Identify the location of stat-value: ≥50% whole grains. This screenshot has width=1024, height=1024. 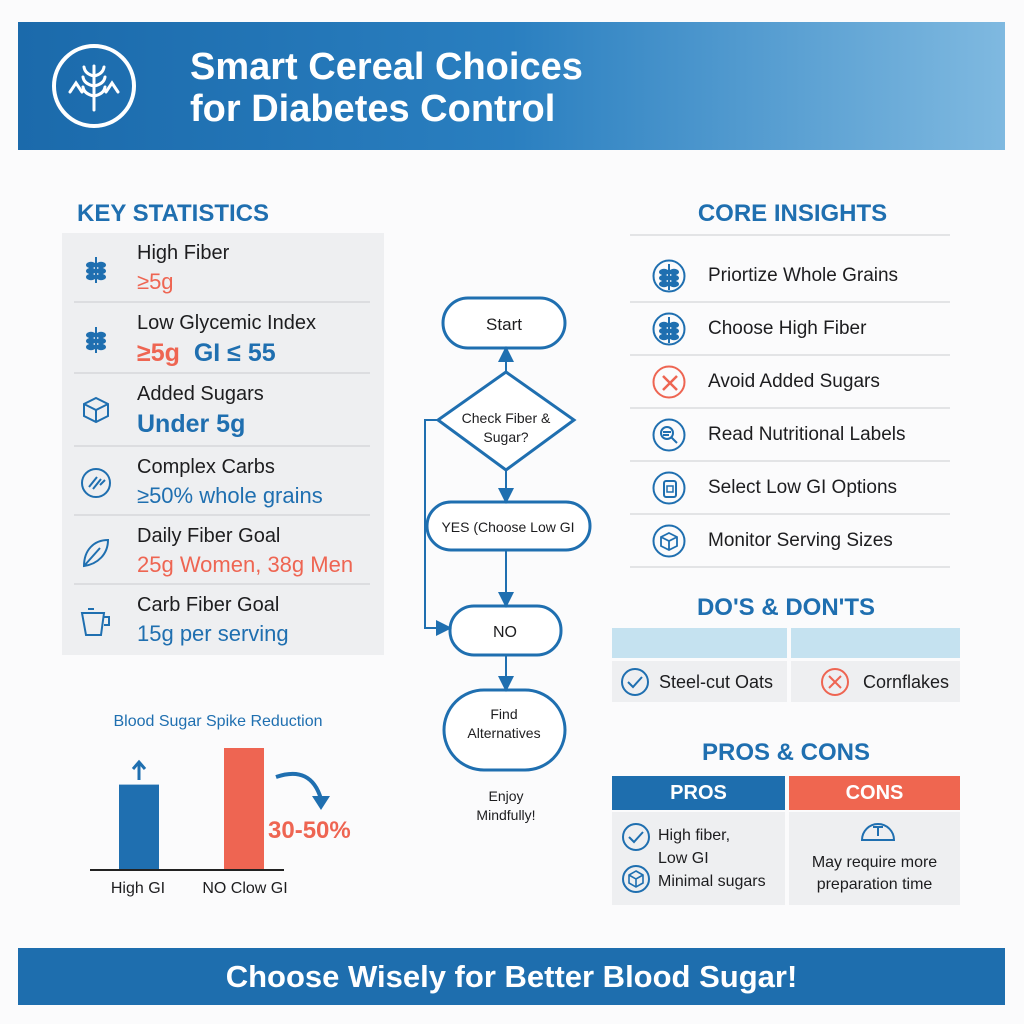
(230, 495).